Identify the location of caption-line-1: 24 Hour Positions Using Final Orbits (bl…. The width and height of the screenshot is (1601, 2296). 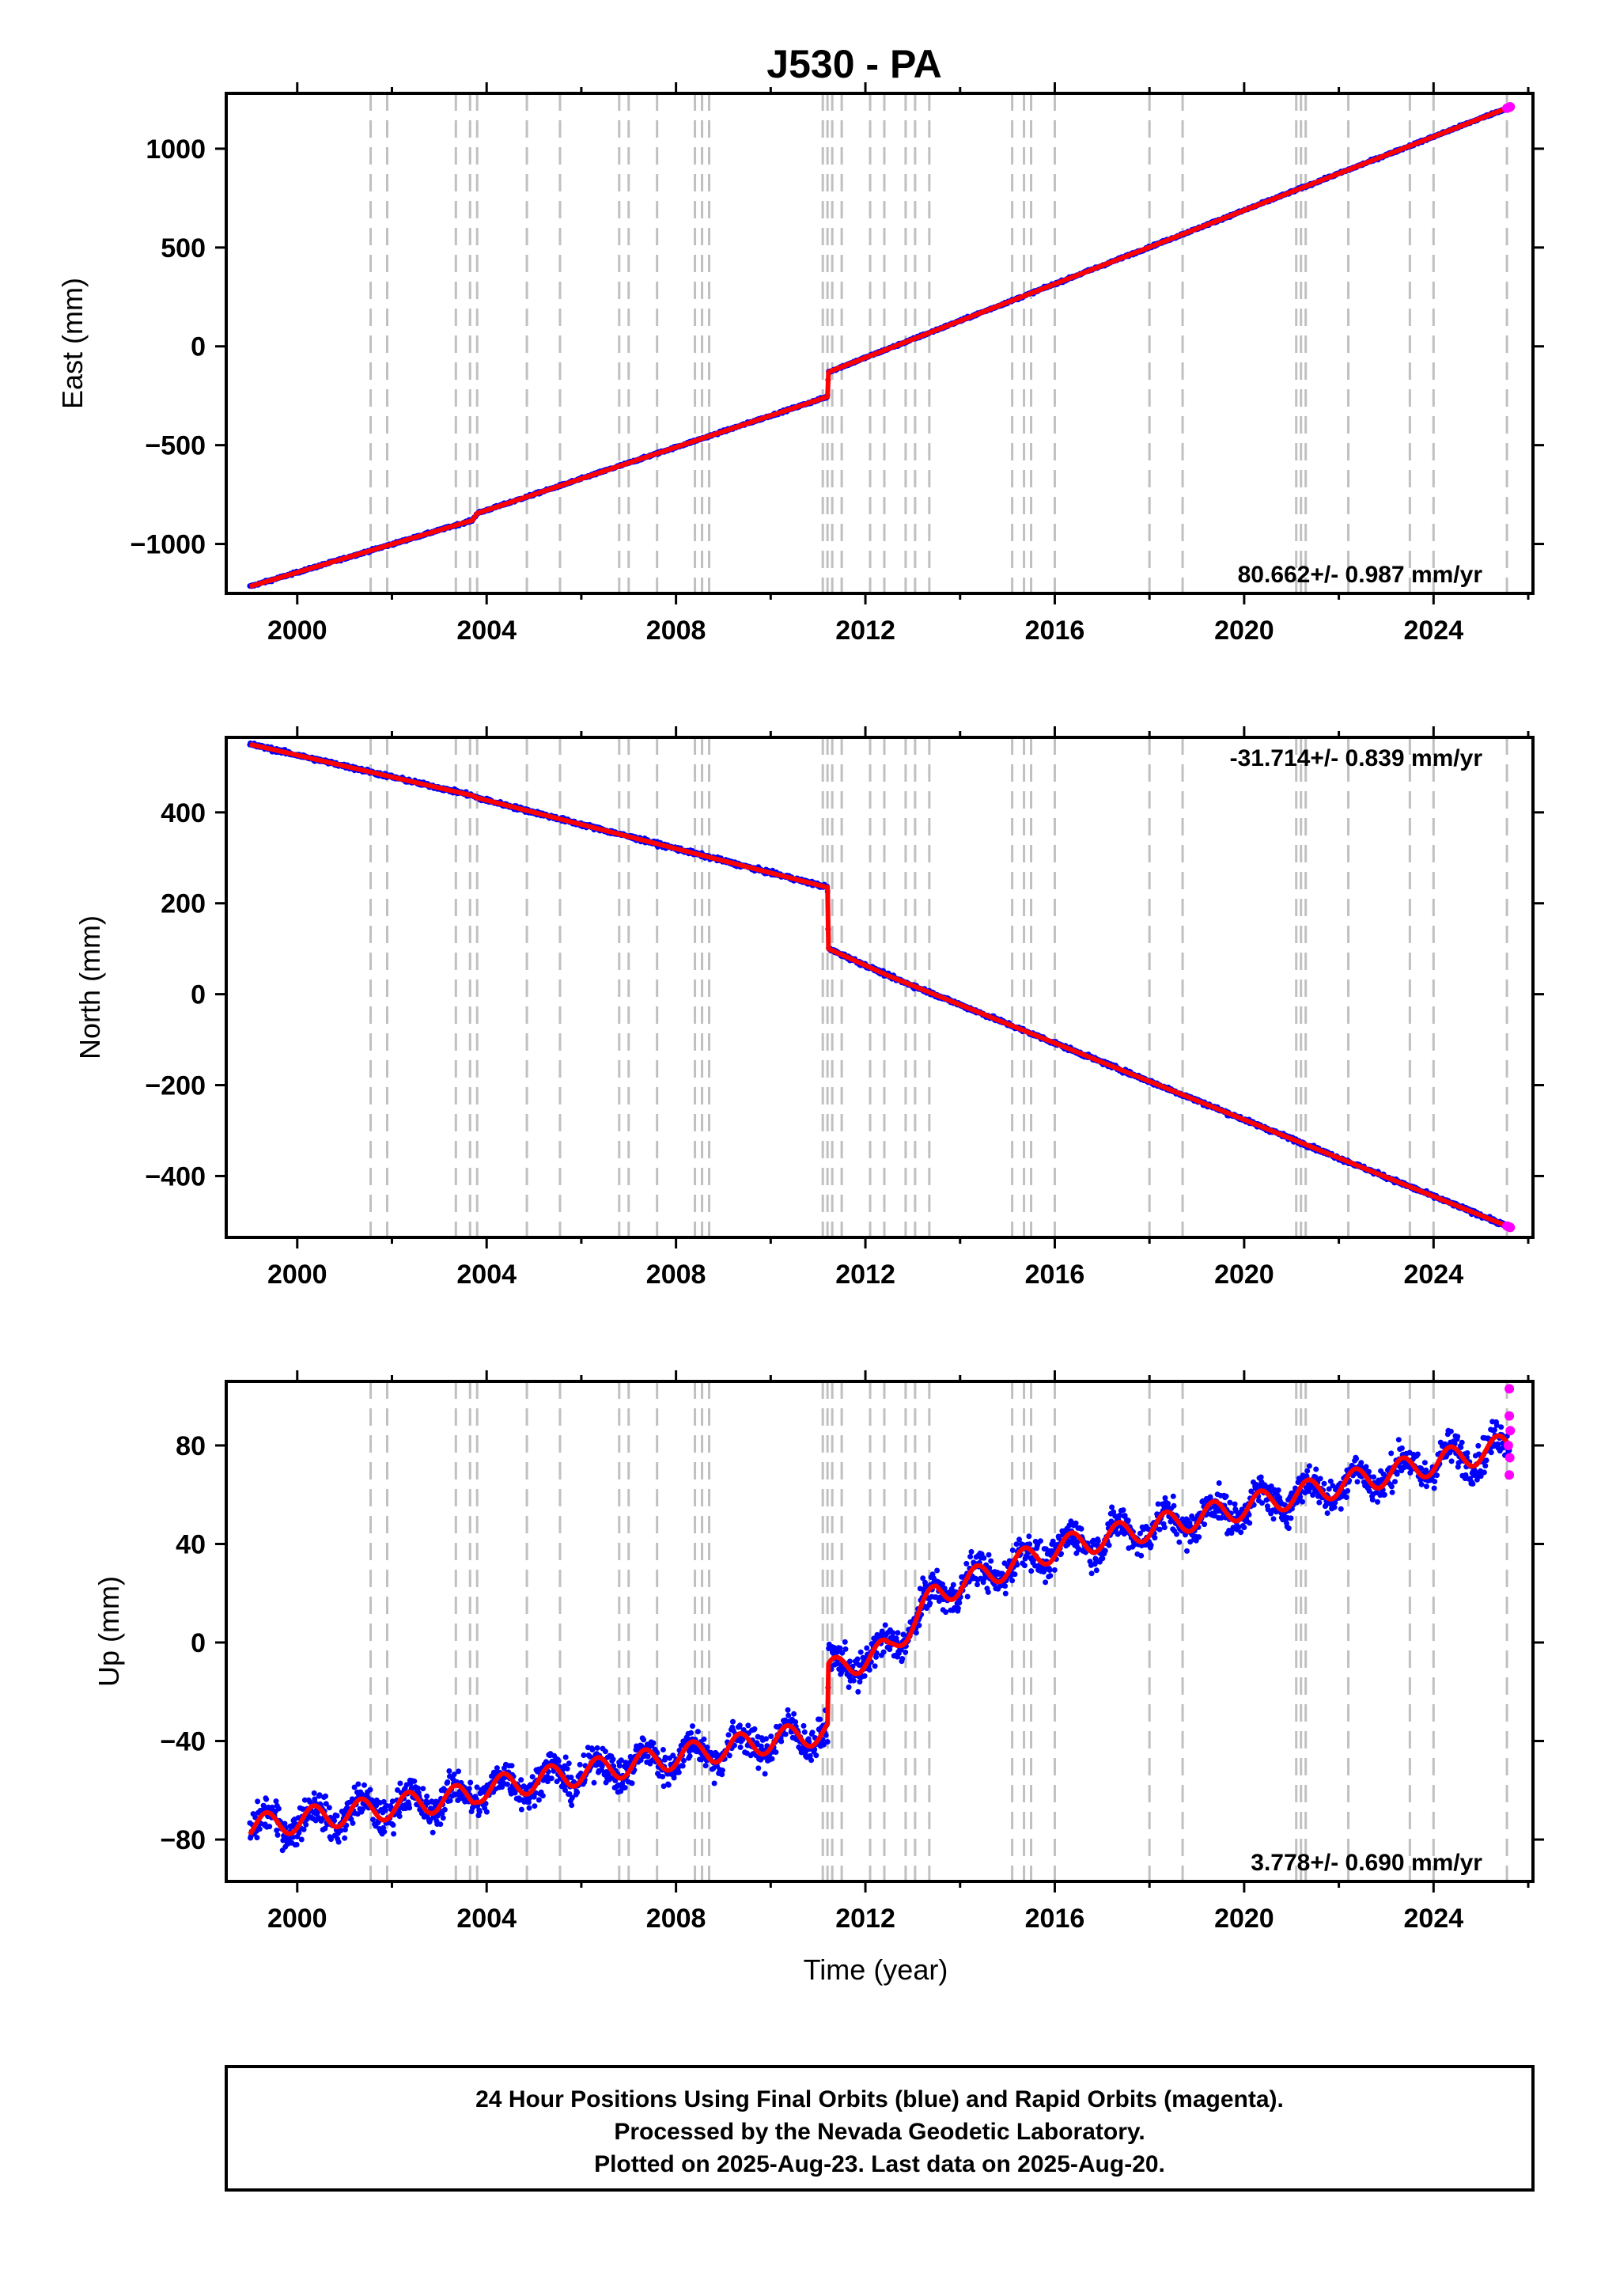
(879, 2099).